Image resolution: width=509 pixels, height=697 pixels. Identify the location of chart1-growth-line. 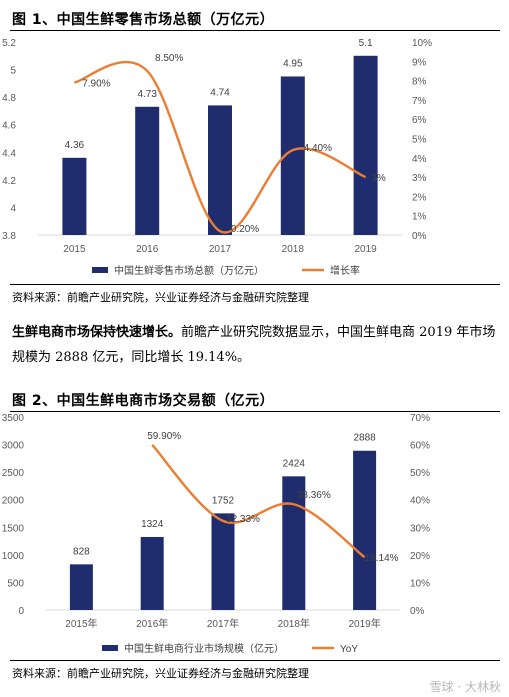
(220, 147).